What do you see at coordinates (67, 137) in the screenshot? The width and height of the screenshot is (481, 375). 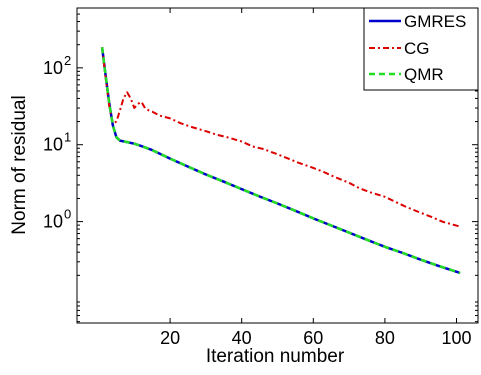 I see `y-tick-exponent: 1` at bounding box center [67, 137].